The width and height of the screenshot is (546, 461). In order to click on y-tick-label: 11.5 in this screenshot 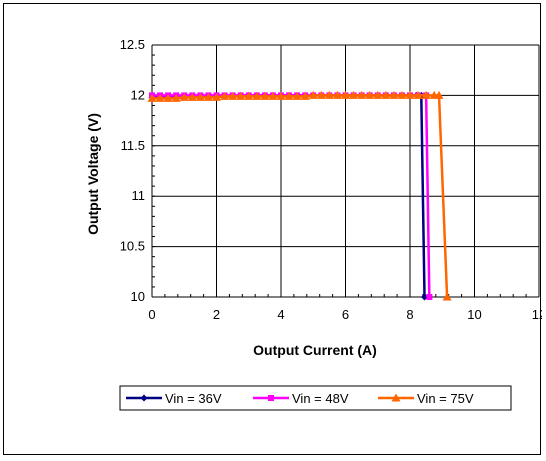, I will do `click(133, 145)`.